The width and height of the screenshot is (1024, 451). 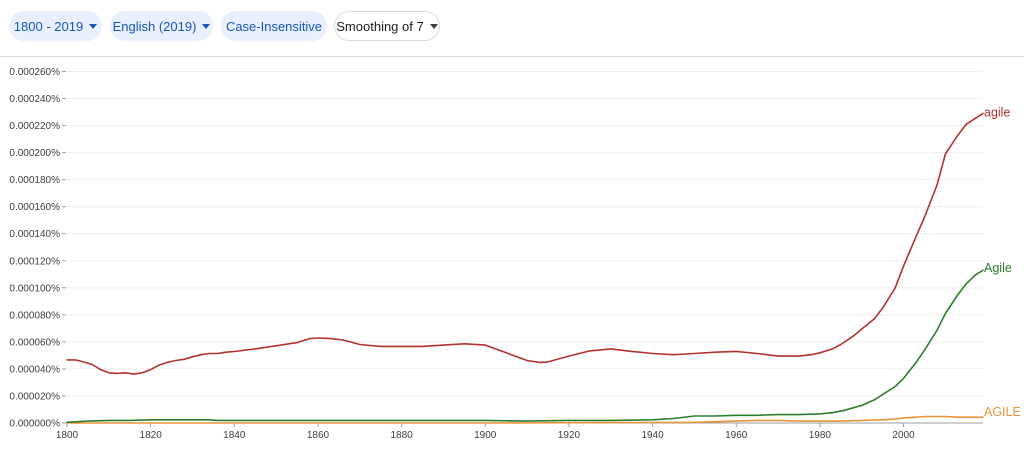 What do you see at coordinates (34, 99) in the screenshot?
I see `y-tick-label: 0.000240%` at bounding box center [34, 99].